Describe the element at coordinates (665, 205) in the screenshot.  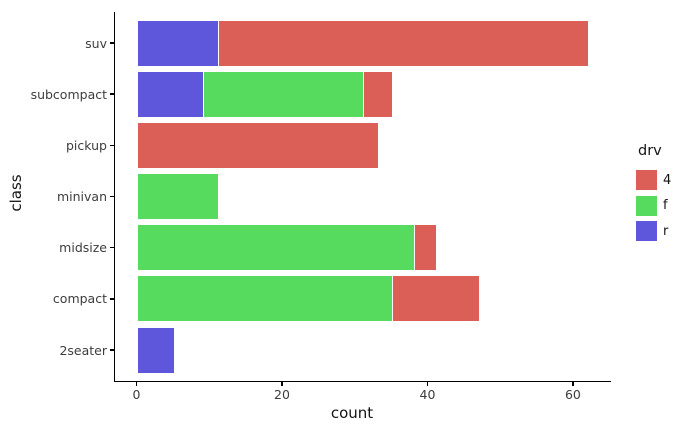
I see `legend-label-f: f` at that location.